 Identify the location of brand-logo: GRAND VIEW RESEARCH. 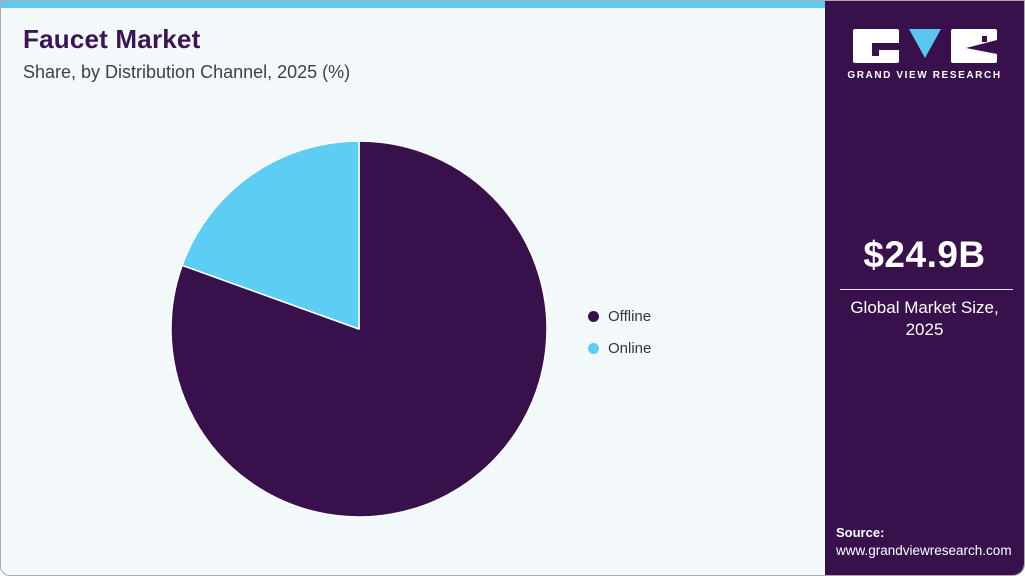
(924, 55).